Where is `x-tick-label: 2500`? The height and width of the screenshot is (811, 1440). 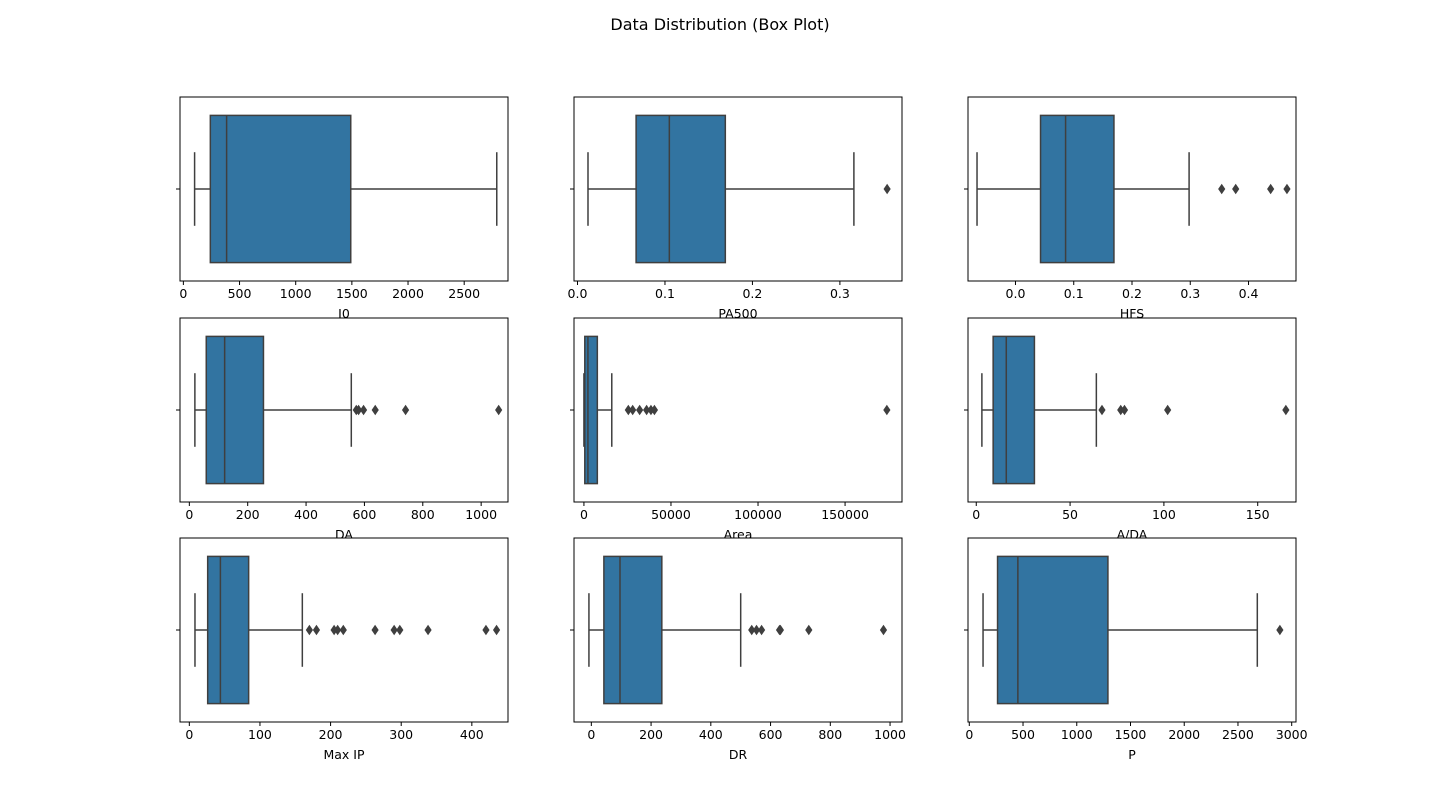 x-tick-label: 2500 is located at coordinates (464, 293).